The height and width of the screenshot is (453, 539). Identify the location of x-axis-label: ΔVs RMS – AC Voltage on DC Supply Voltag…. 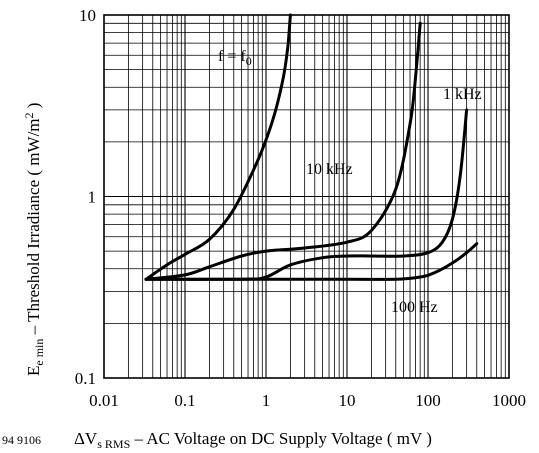
(253, 440).